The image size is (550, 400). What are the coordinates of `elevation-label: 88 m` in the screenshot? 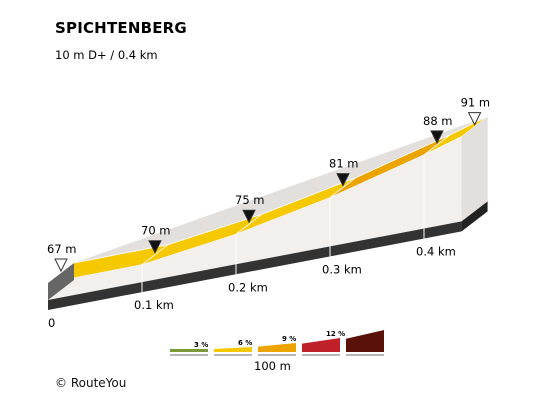 It's located at (438, 121).